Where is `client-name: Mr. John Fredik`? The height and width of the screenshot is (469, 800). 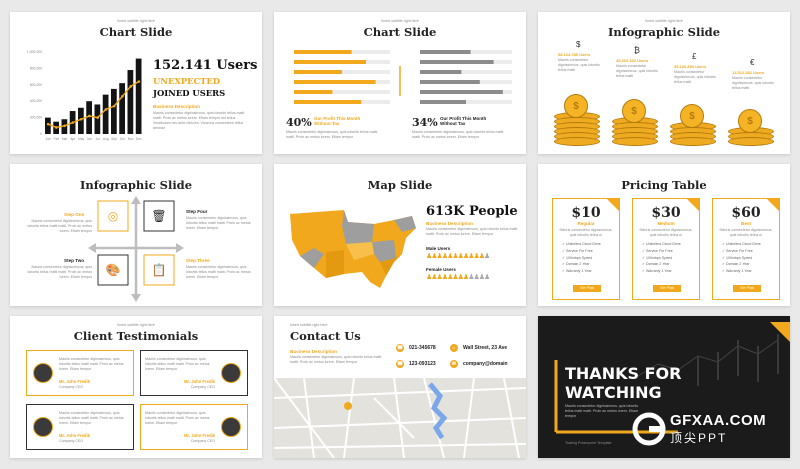 client-name: Mr. John Fredik is located at coordinates (74, 435).